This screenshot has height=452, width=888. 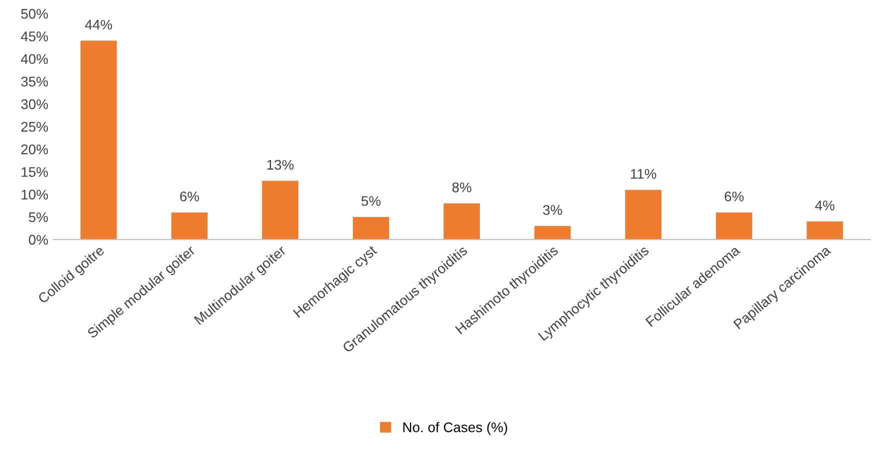 What do you see at coordinates (280, 165) in the screenshot?
I see `data-label: 13%` at bounding box center [280, 165].